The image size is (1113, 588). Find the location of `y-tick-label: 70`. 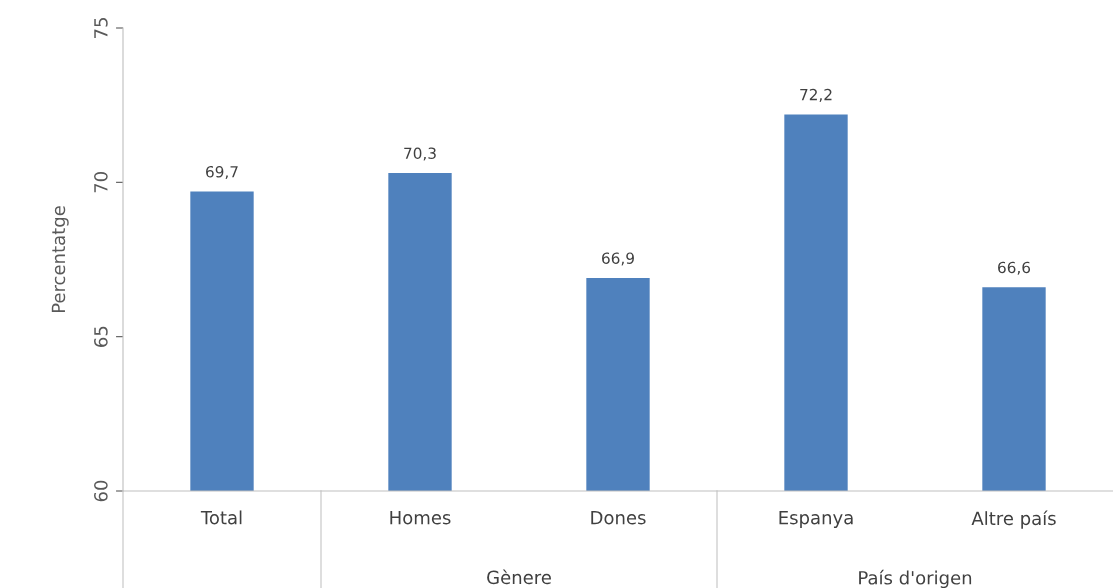

y-tick-label: 70 is located at coordinates (101, 182).